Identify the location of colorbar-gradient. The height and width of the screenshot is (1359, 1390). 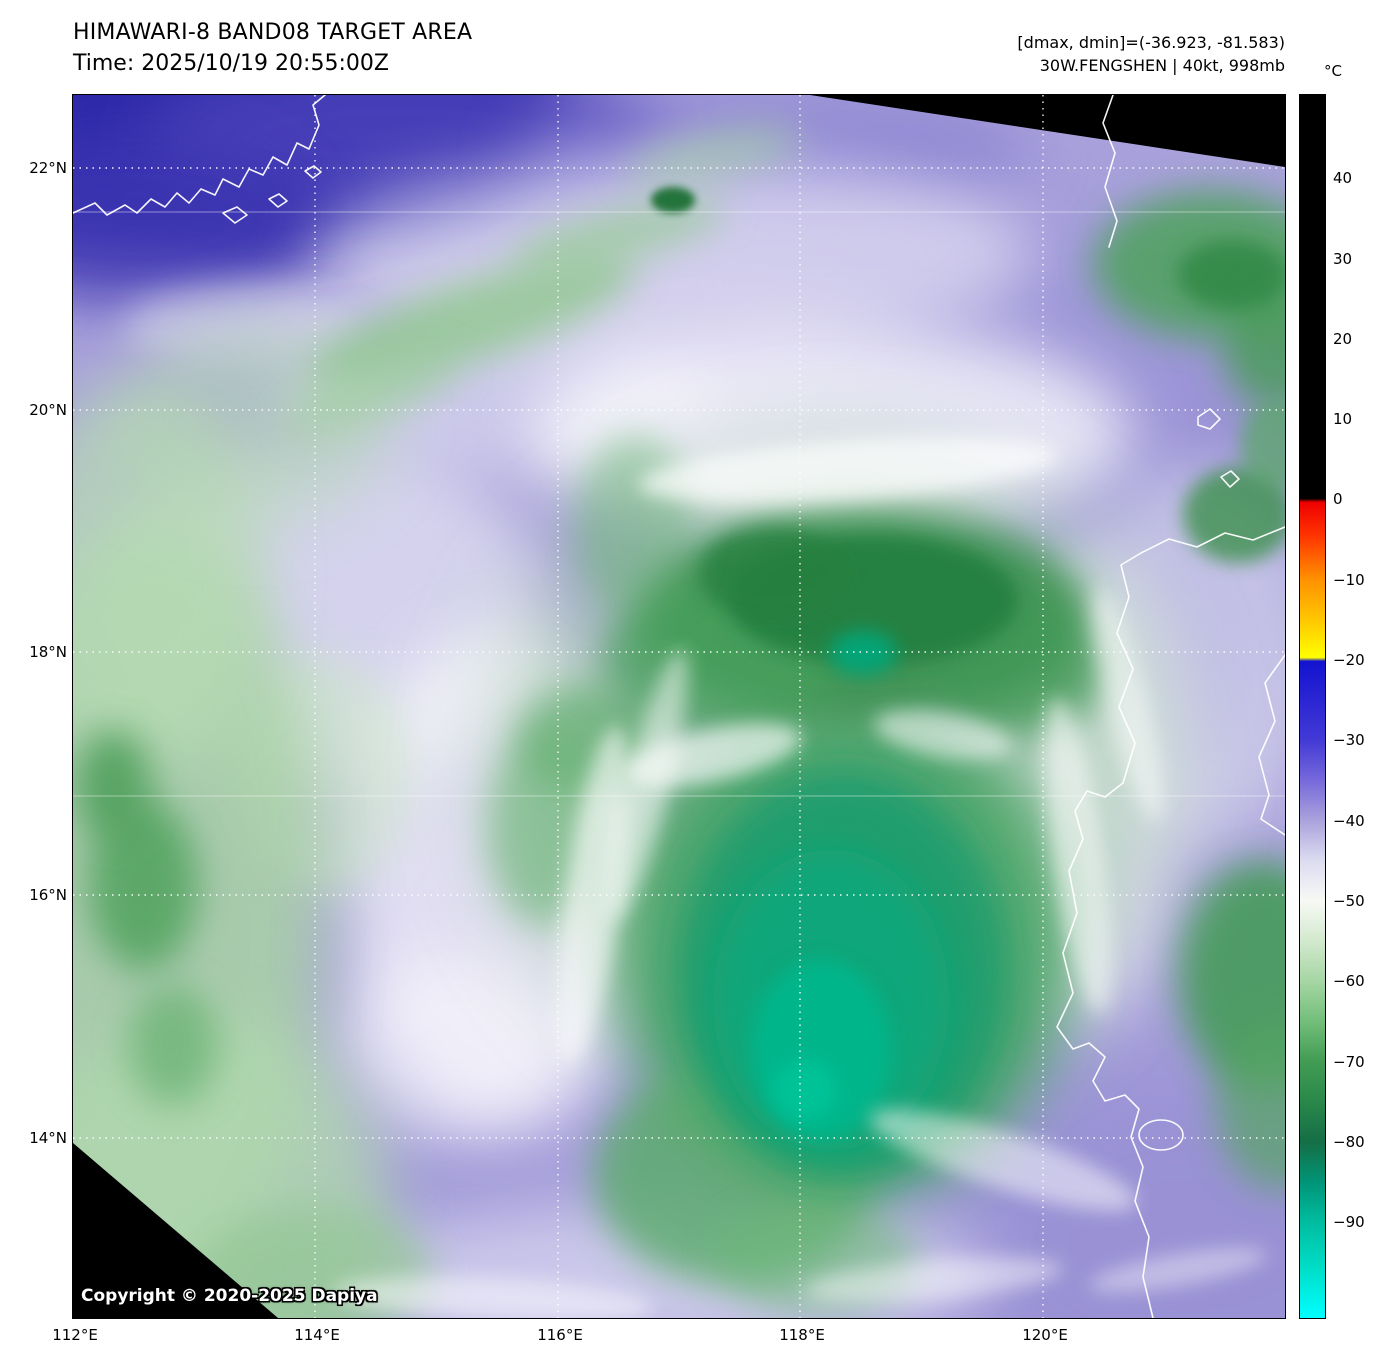
(1312, 706).